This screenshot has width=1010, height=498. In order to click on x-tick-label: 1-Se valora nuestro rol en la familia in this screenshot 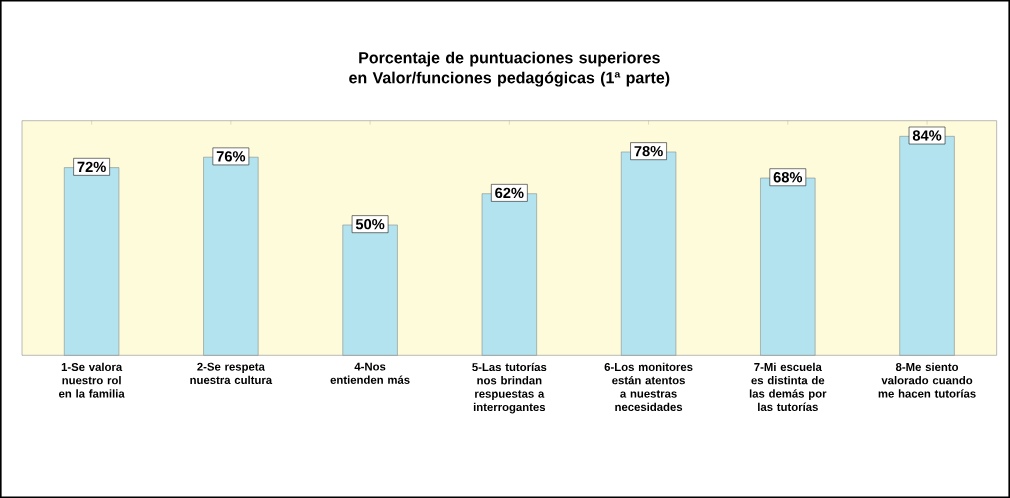, I will do `click(92, 380)`.